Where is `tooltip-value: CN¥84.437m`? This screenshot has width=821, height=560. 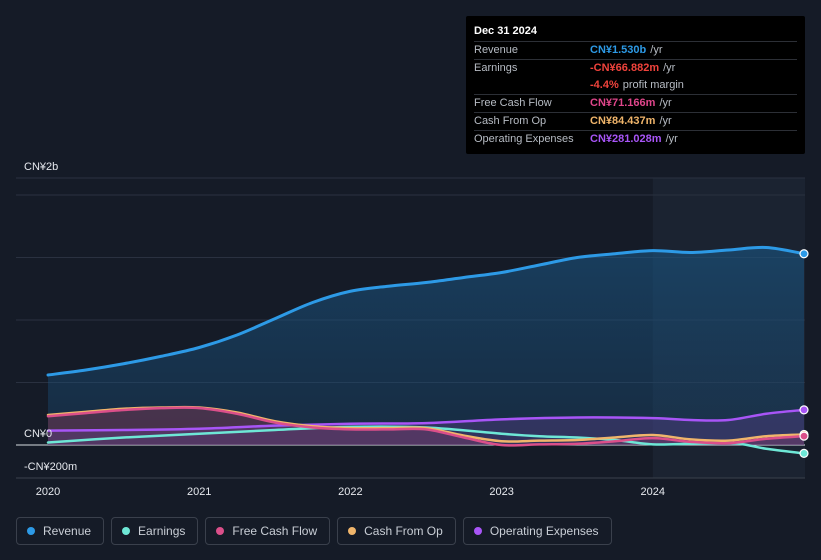
tooltip-value: CN¥84.437m is located at coordinates (623, 121).